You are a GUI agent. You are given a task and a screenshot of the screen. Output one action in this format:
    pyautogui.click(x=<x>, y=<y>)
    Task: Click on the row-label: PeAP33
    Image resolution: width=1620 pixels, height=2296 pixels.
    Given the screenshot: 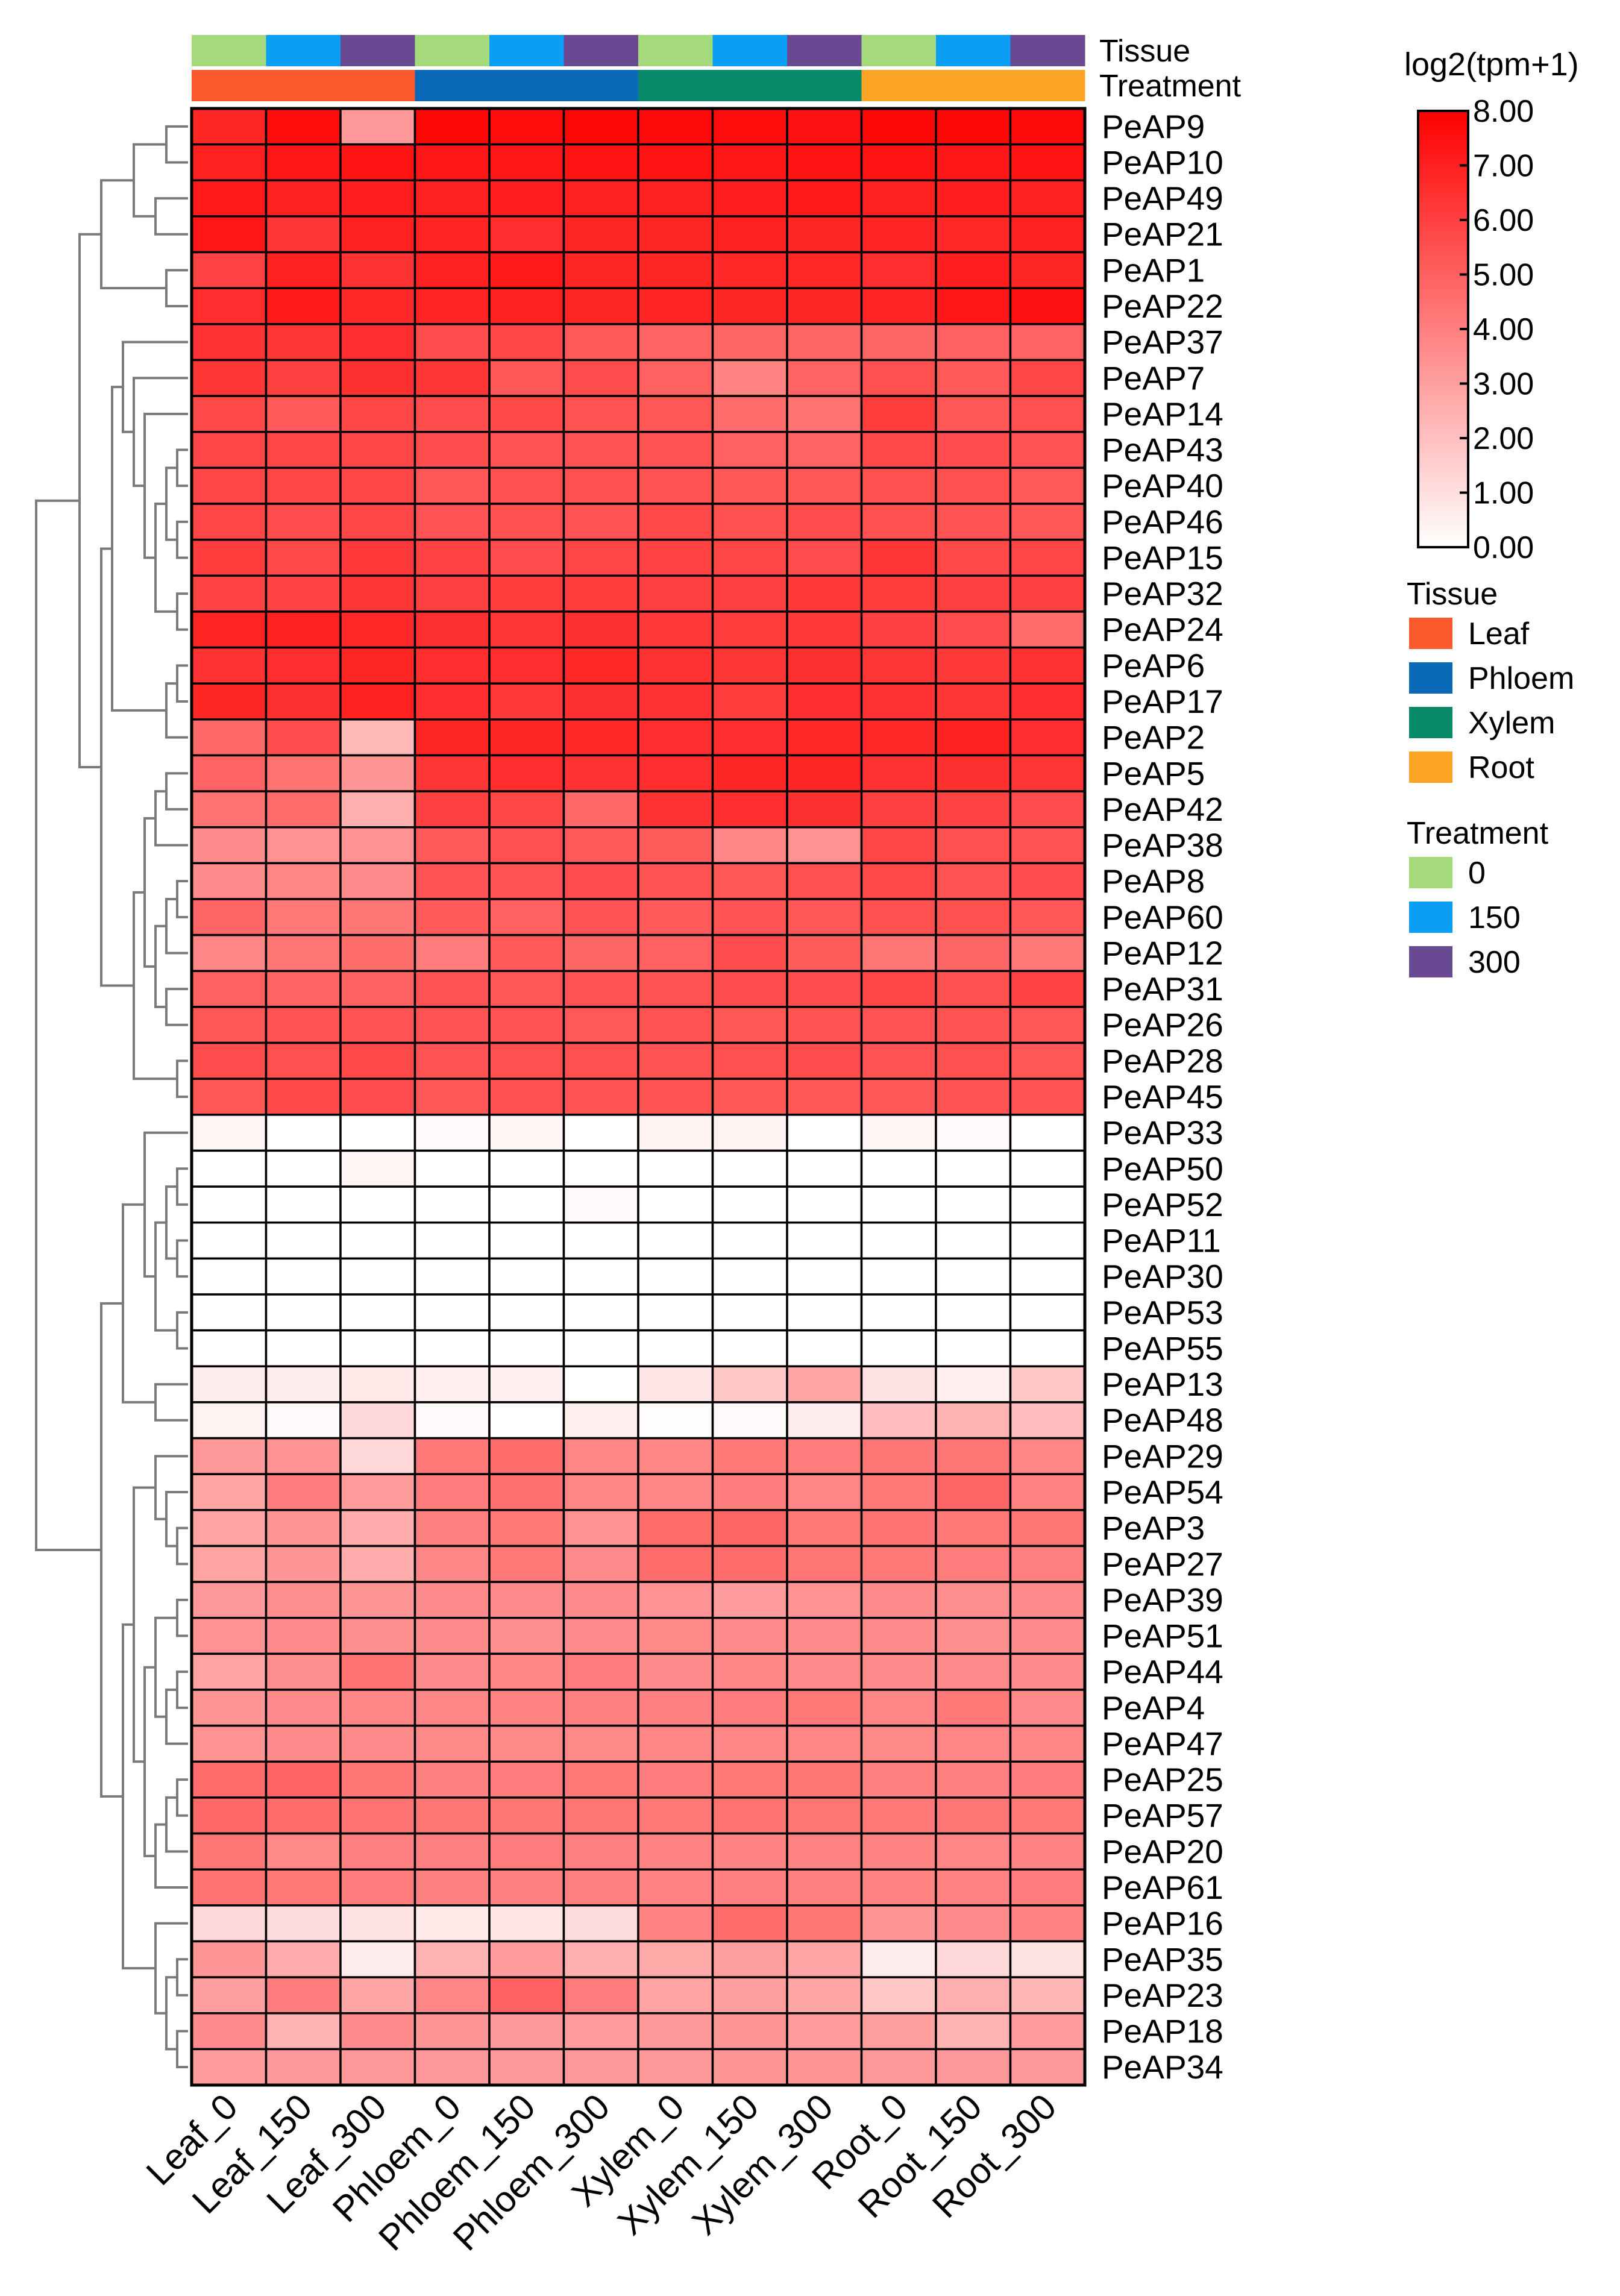 What is the action you would take?
    pyautogui.click(x=1162, y=1133)
    